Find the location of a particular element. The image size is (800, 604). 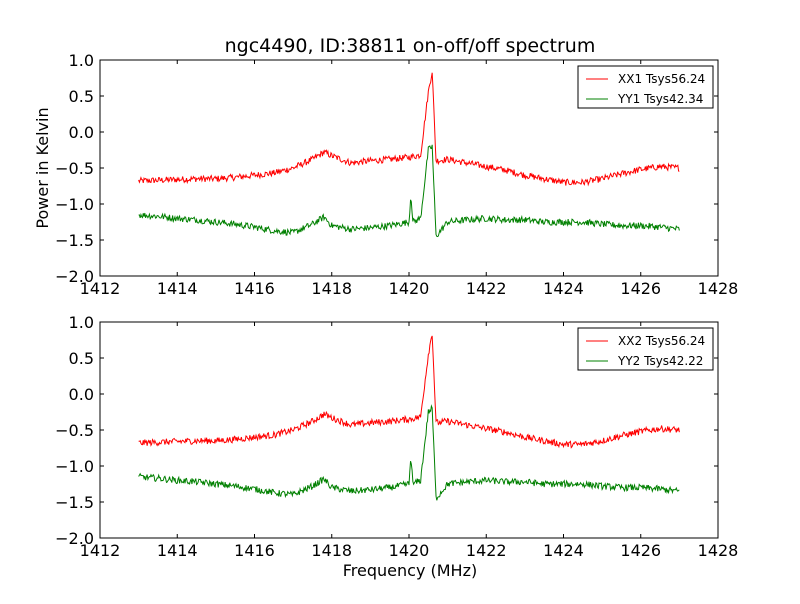

legend: XX2 Tsys56.24 YY2 Tsys42.22 is located at coordinates (645, 349).